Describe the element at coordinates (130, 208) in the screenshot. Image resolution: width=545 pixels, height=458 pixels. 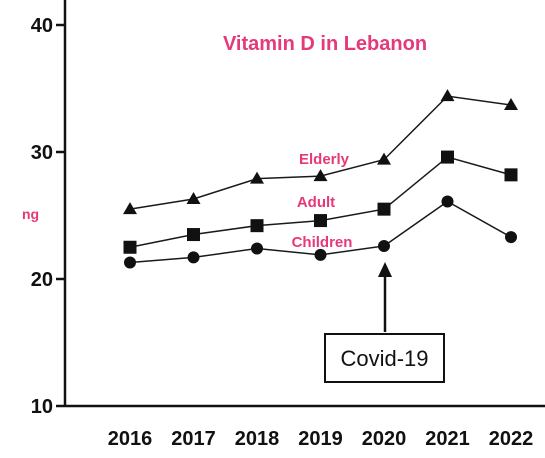
I see `point-elderly-2016` at that location.